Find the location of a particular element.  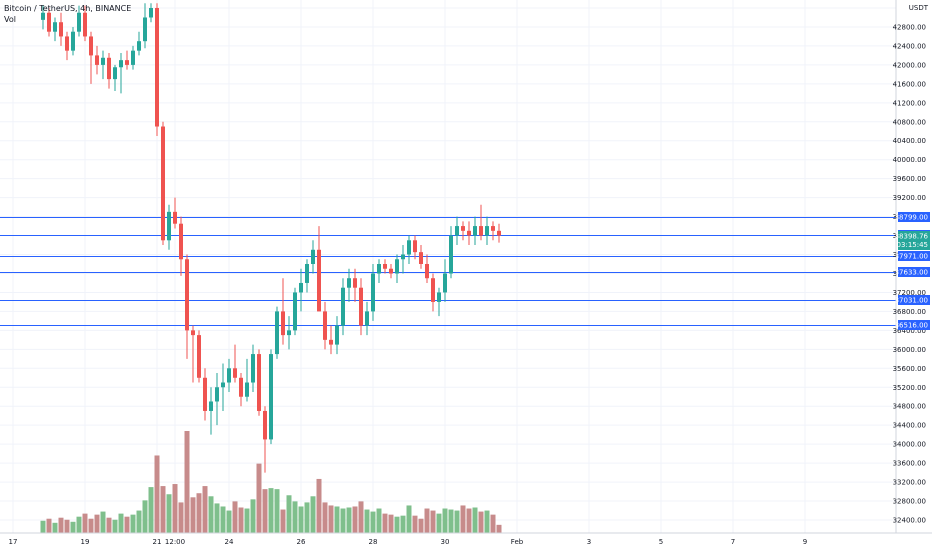

price-tag is located at coordinates (914, 272).